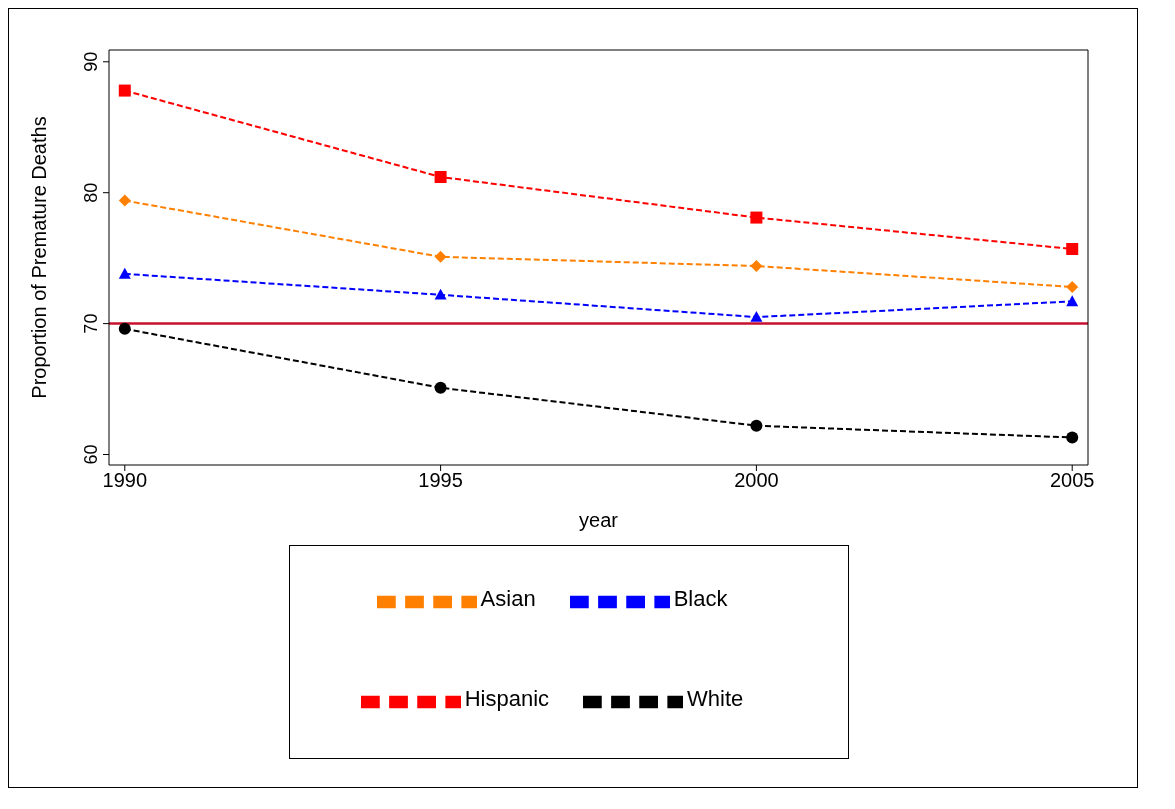 This screenshot has width=1175, height=809. I want to click on y-axis-title: Proportion of Premature Deaths, so click(39, 257).